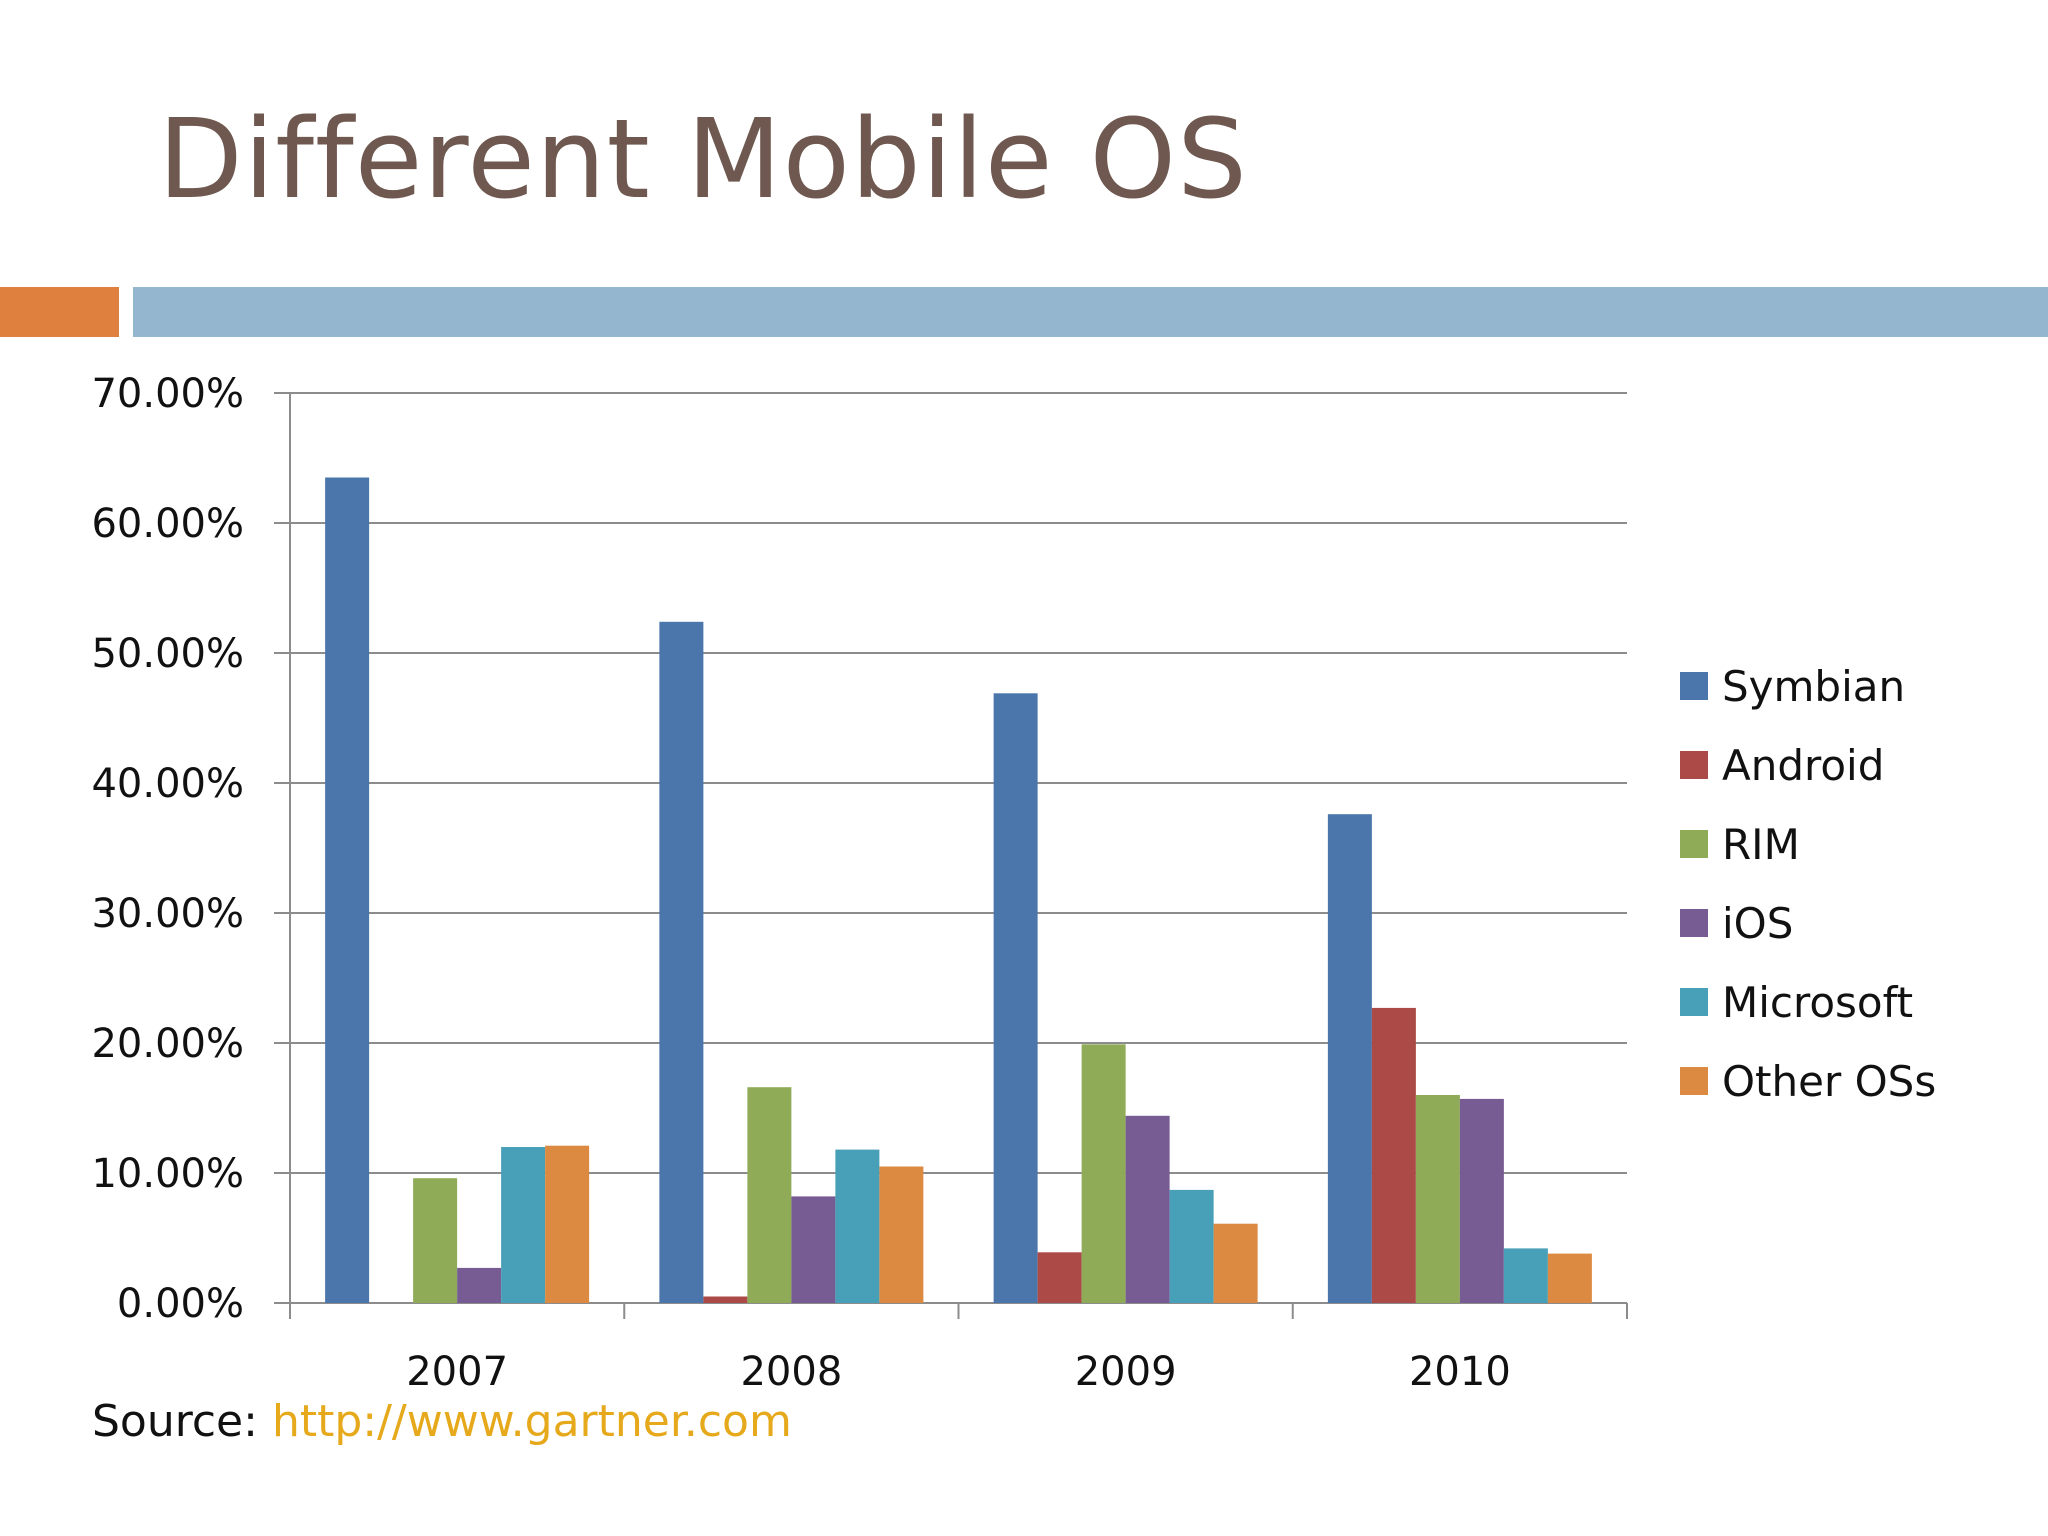 Image resolution: width=2048 pixels, height=1536 pixels. What do you see at coordinates (1813, 686) in the screenshot?
I see `legend-label: Symbian` at bounding box center [1813, 686].